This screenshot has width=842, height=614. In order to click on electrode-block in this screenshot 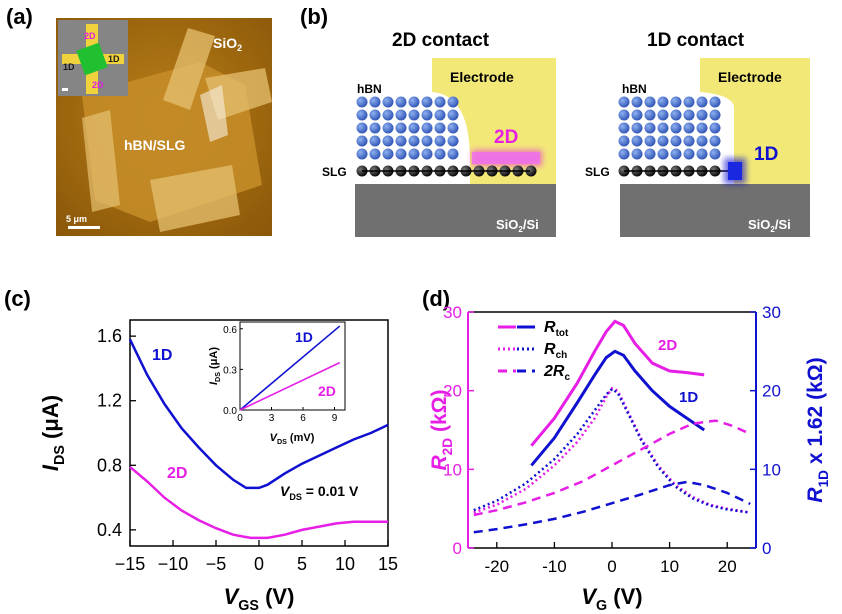, I will do `click(755, 122)`.